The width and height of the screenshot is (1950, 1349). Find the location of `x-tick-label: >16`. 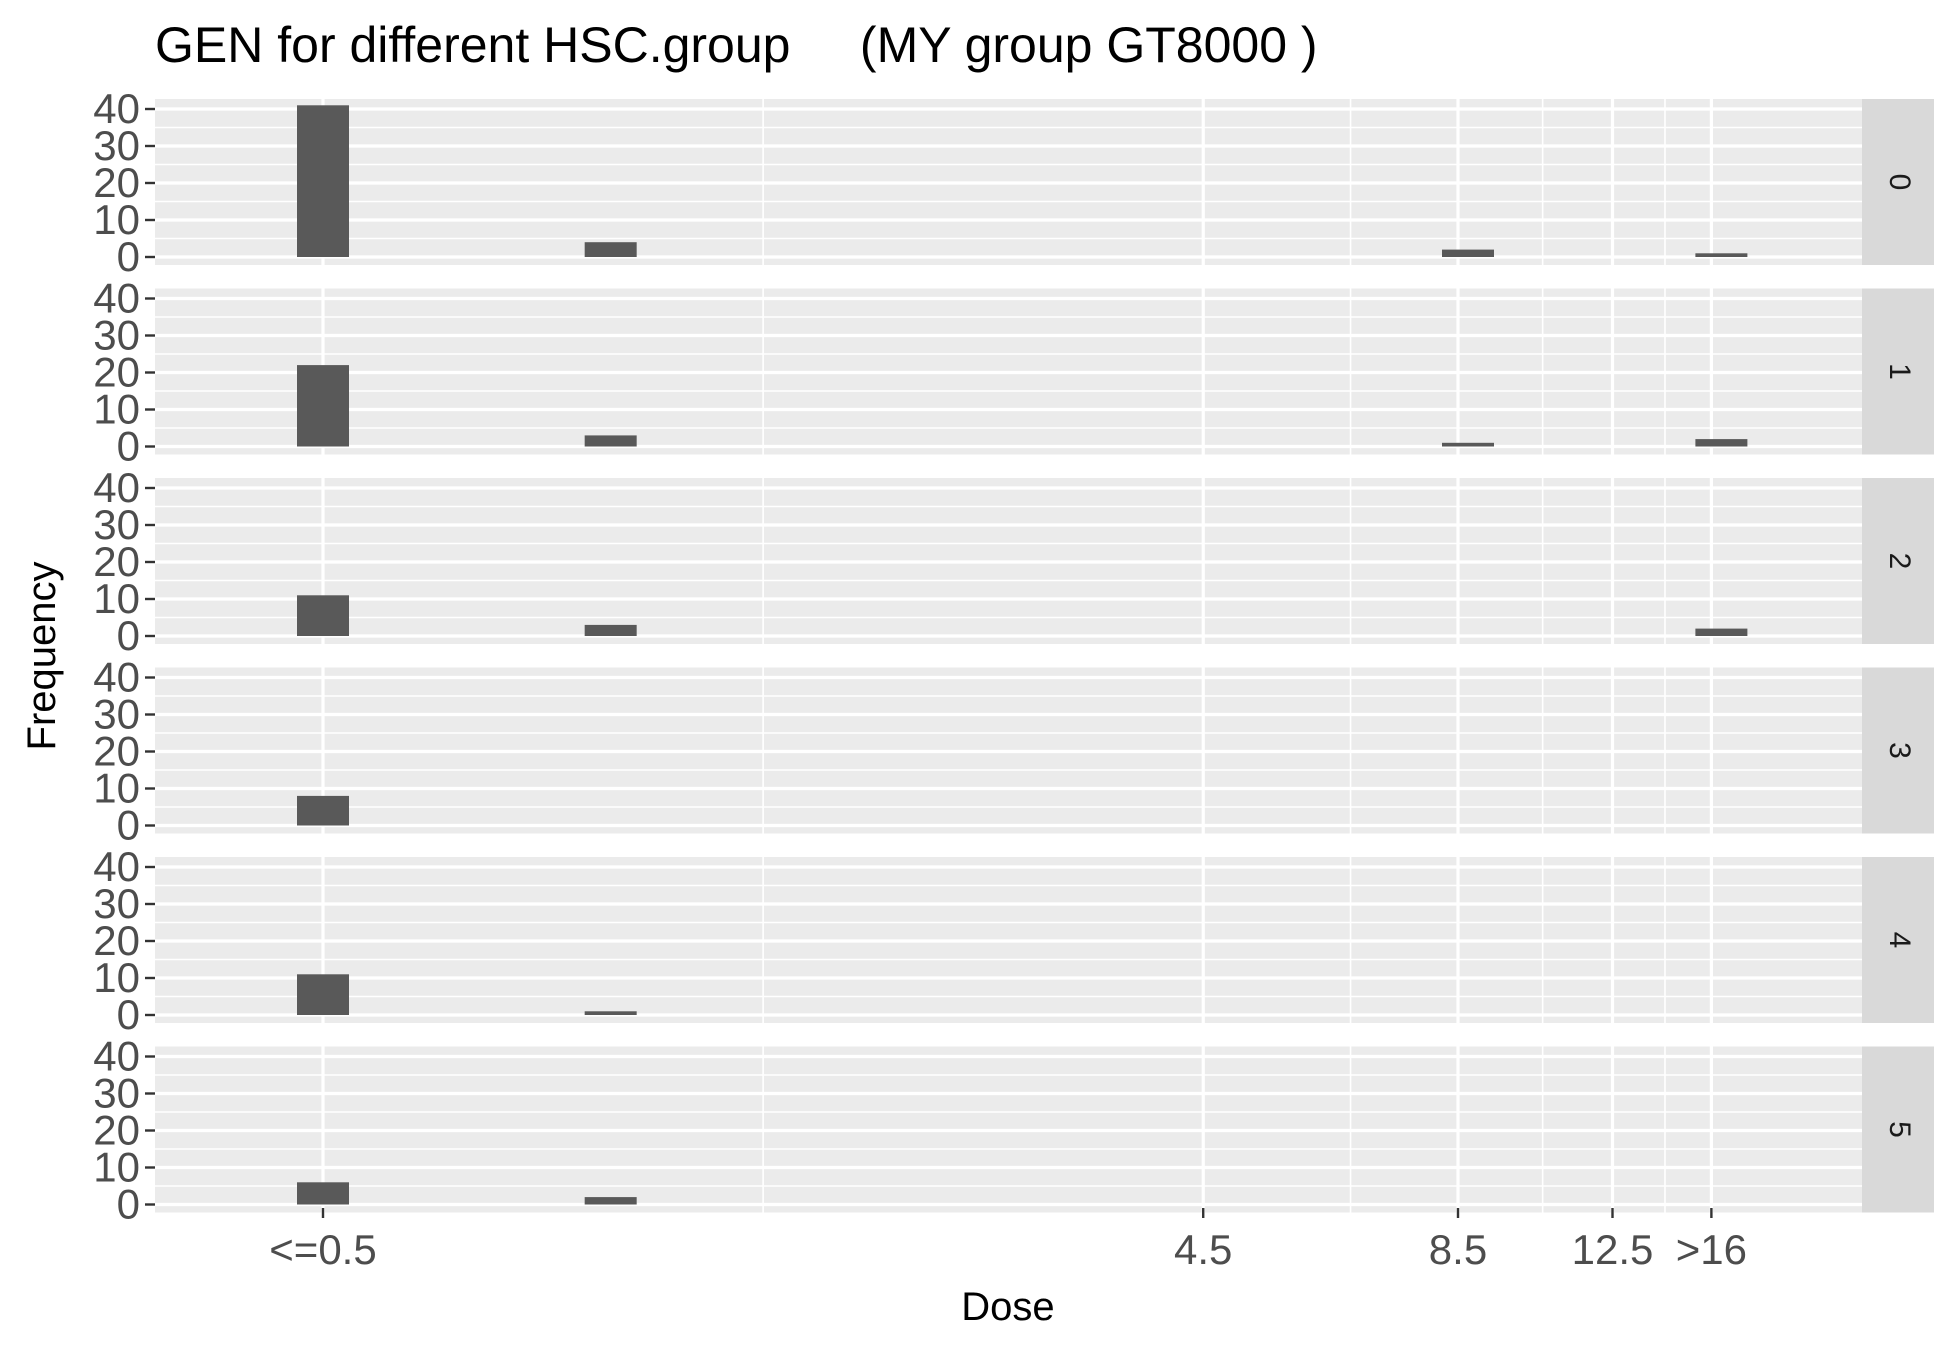

x-tick-label: >16 is located at coordinates (1711, 1249).